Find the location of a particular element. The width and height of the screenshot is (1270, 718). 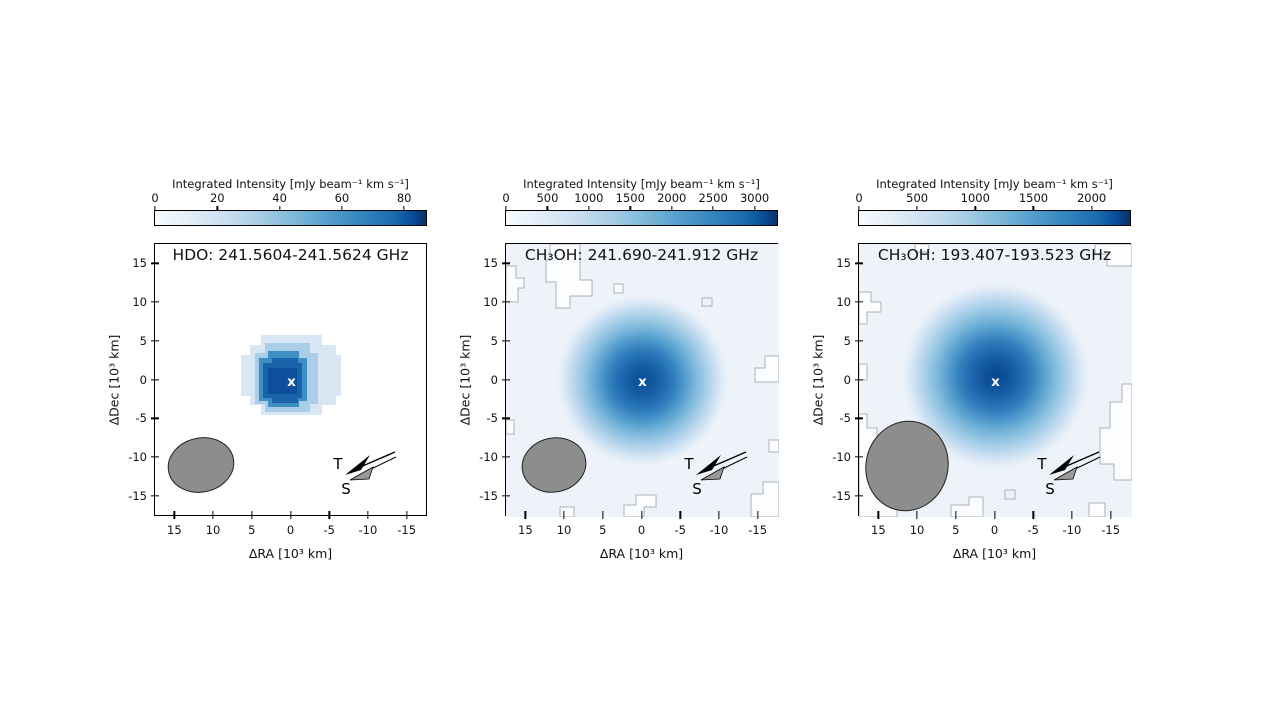

panel-title: CH₃OH: 193.407-193.523 GHz is located at coordinates (994, 255).